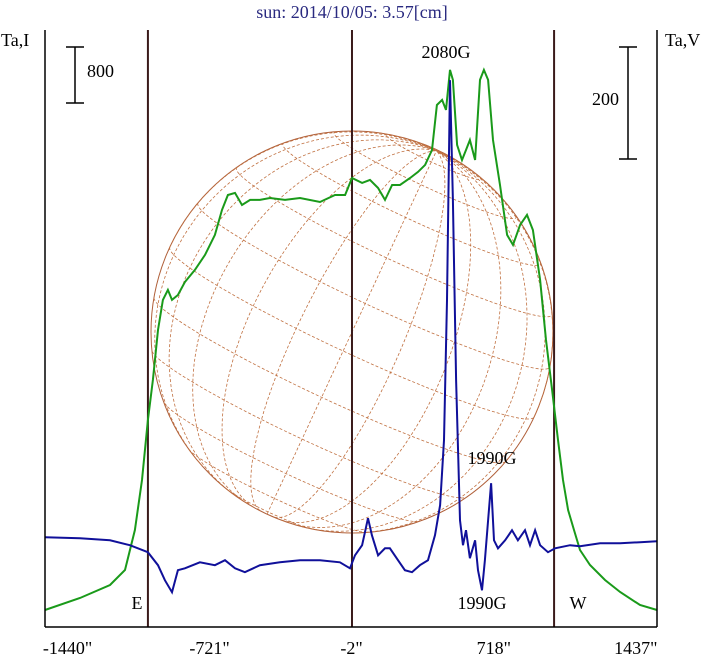  What do you see at coordinates (67, 648) in the screenshot?
I see `x-tick-label: -1440"` at bounding box center [67, 648].